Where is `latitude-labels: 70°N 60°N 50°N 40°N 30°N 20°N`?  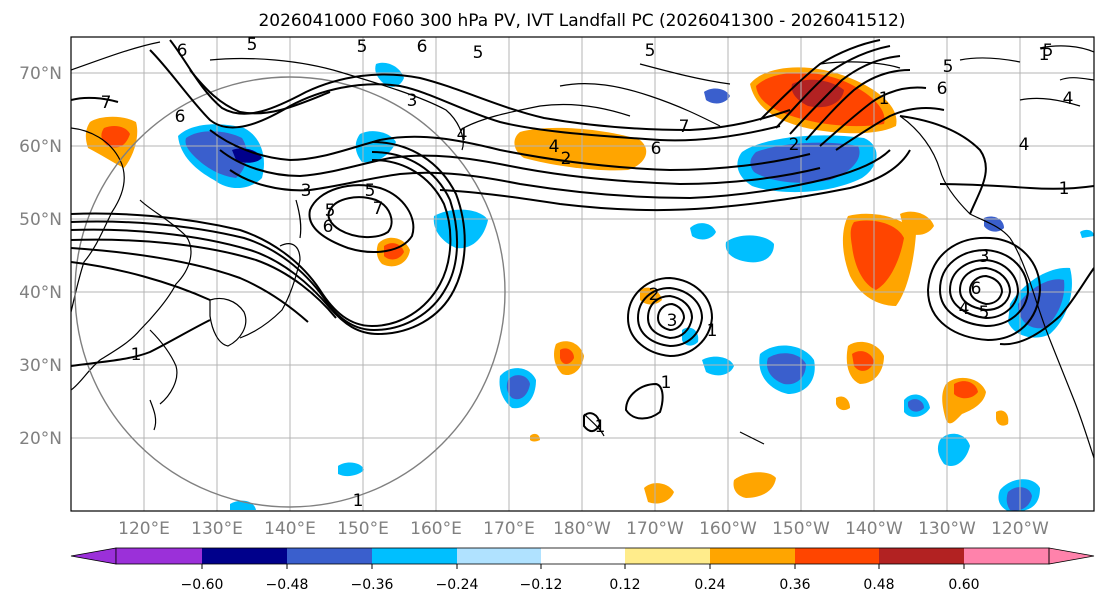
latitude-labels: 70°N 60°N 50°N 40°N 30°N 20°N is located at coordinates (40, 256).